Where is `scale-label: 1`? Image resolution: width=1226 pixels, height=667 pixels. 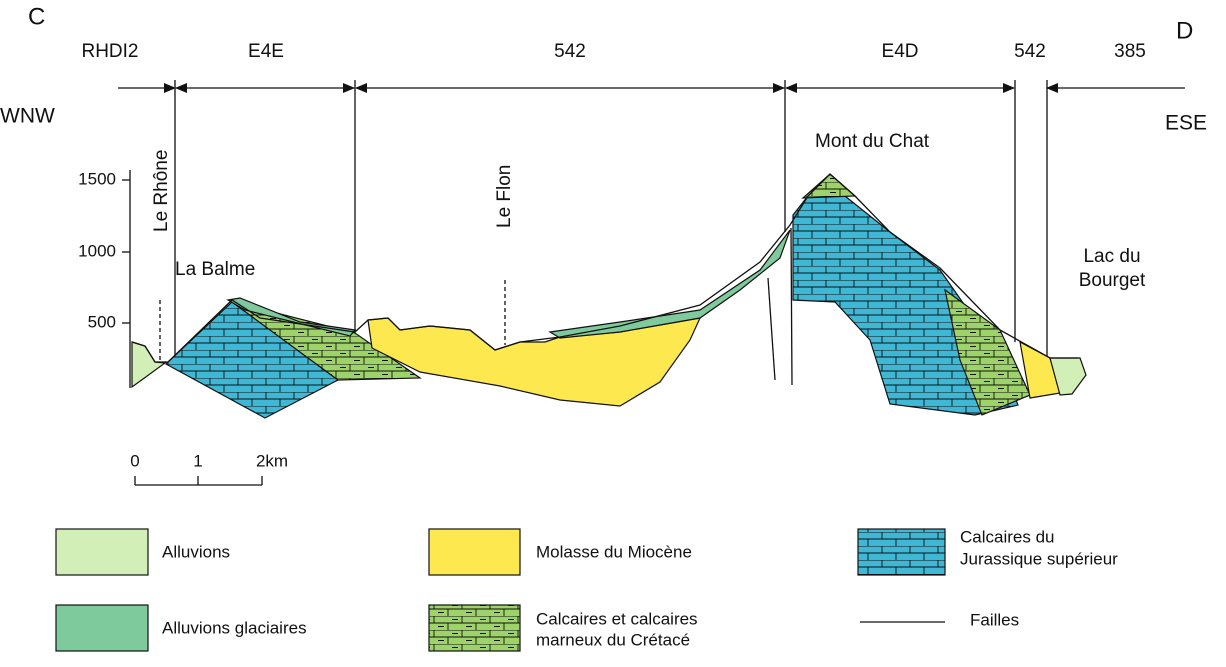 scale-label: 1 is located at coordinates (197, 460).